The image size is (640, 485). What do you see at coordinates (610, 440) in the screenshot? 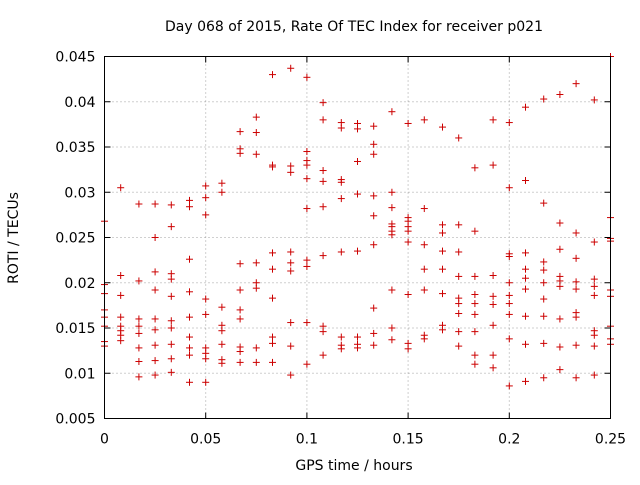
I see `x-tick-label: 0.25` at bounding box center [610, 440].